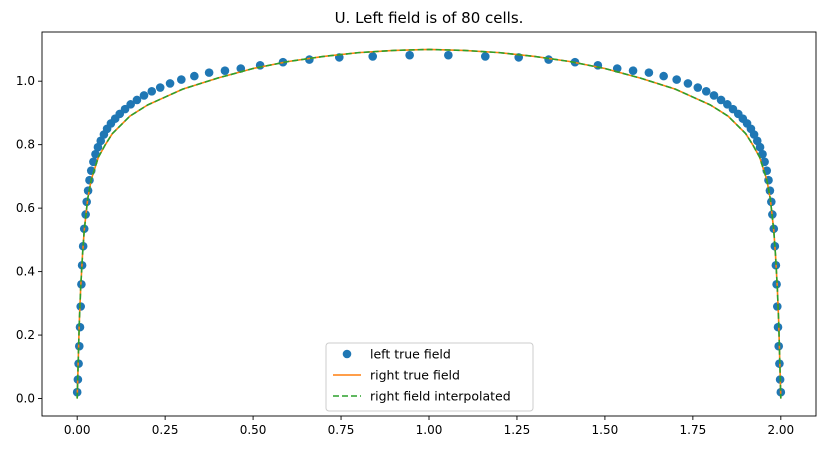  Describe the element at coordinates (25, 208) in the screenshot. I see `y-tick-label-3: 0.6` at that location.